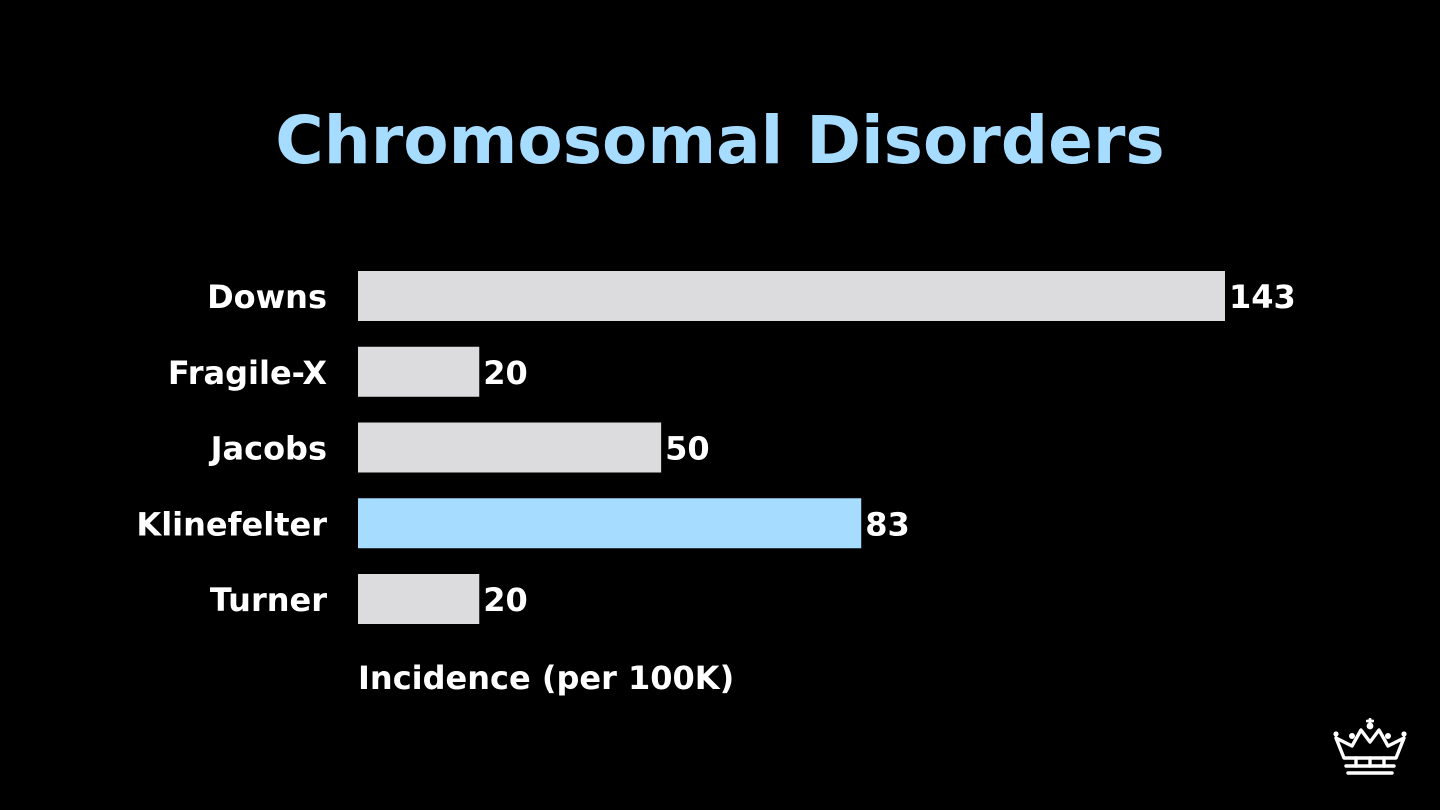 Image resolution: width=1440 pixels, height=810 pixels. What do you see at coordinates (610, 523) in the screenshot?
I see `bar-klinefelter` at bounding box center [610, 523].